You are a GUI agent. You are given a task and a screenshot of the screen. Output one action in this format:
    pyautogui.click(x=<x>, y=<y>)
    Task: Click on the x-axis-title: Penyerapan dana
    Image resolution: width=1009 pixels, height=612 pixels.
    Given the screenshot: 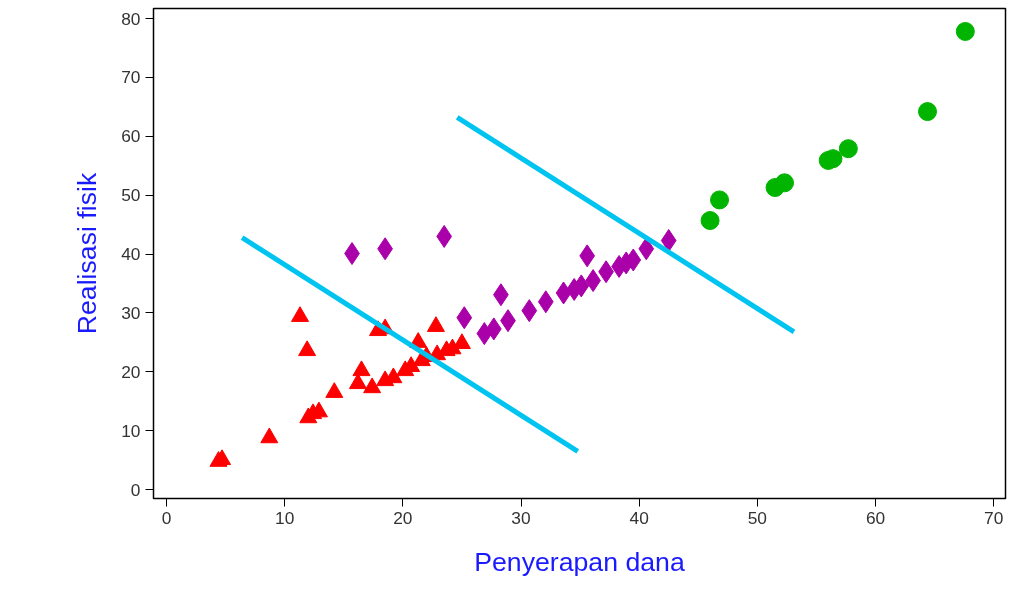 What is the action you would take?
    pyautogui.click(x=579, y=561)
    